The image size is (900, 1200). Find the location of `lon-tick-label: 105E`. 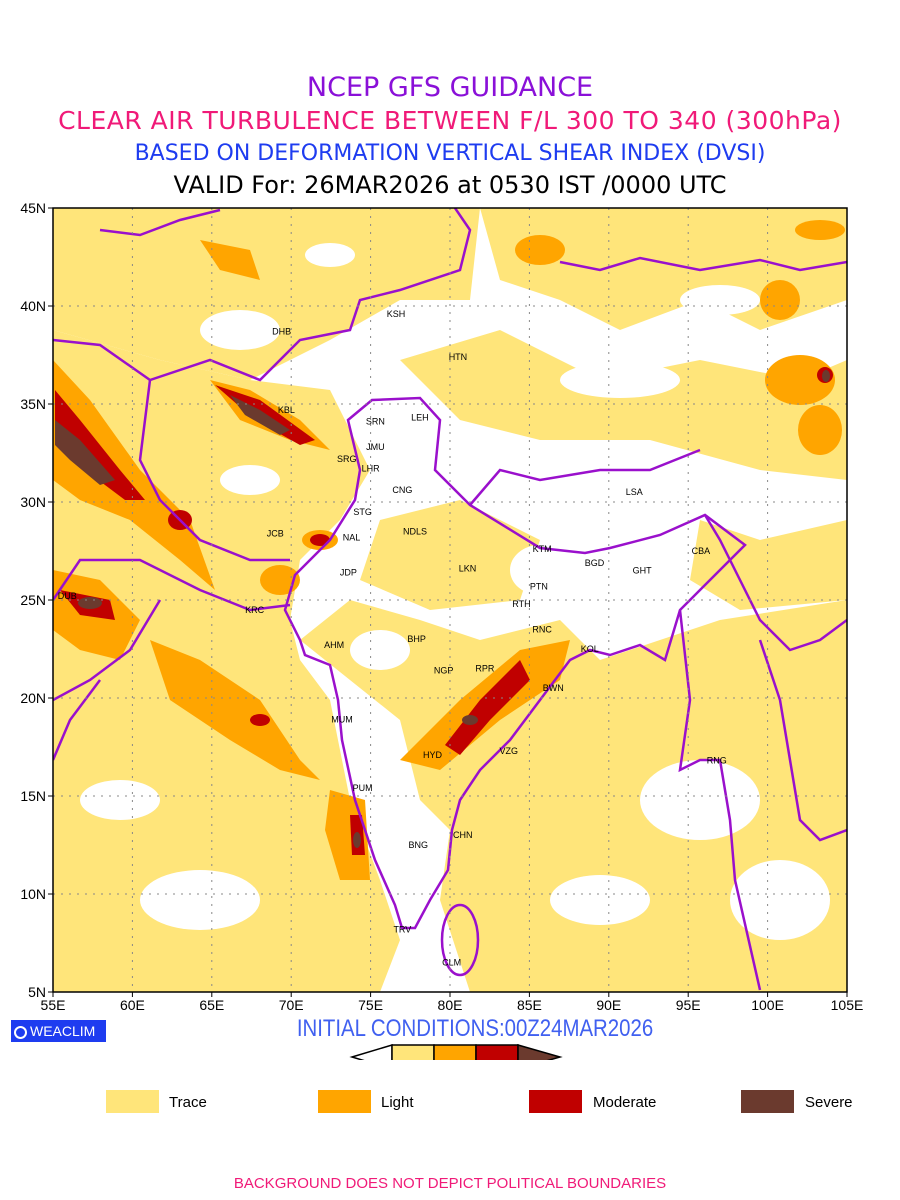

lon-tick-label: 105E is located at coordinates (847, 1005).